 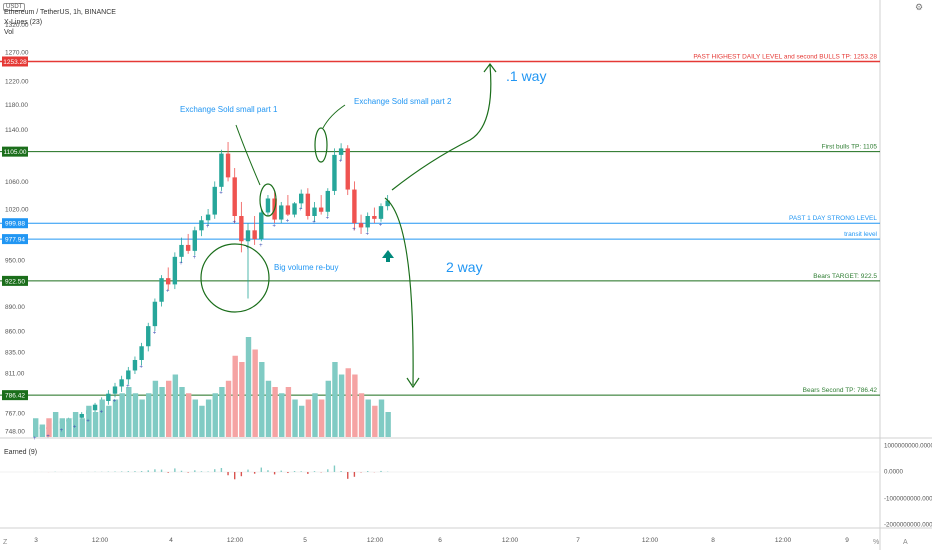 I want to click on sold1-circle, so click(x=268, y=200).